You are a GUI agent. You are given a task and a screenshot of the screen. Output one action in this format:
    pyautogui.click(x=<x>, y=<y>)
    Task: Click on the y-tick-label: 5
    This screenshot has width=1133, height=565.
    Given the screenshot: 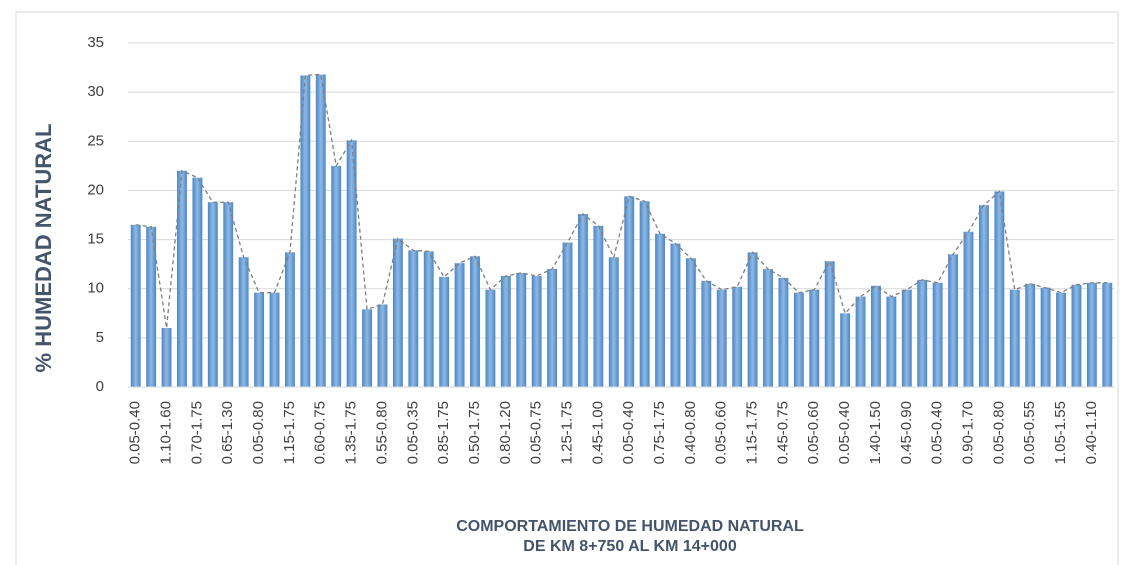 What is the action you would take?
    pyautogui.click(x=100, y=337)
    